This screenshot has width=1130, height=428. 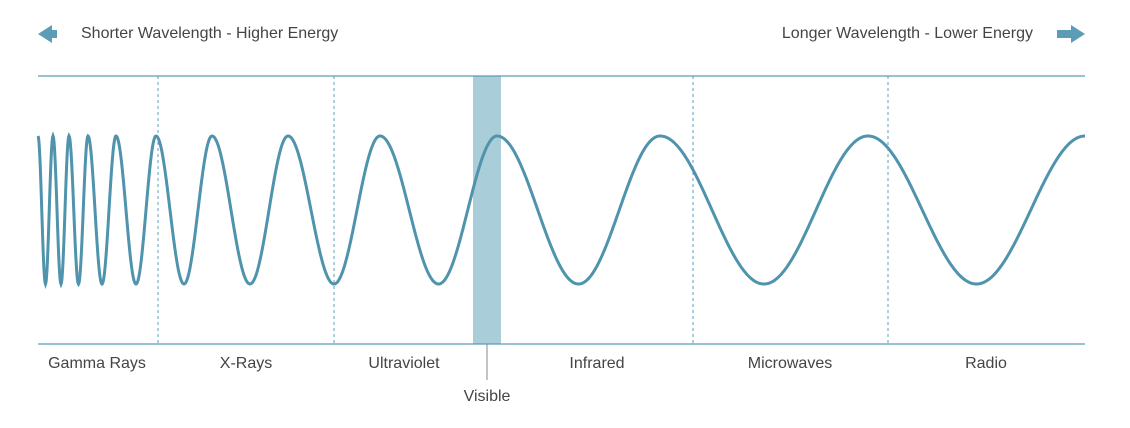 What do you see at coordinates (596, 363) in the screenshot?
I see `band-label: Infrared` at bounding box center [596, 363].